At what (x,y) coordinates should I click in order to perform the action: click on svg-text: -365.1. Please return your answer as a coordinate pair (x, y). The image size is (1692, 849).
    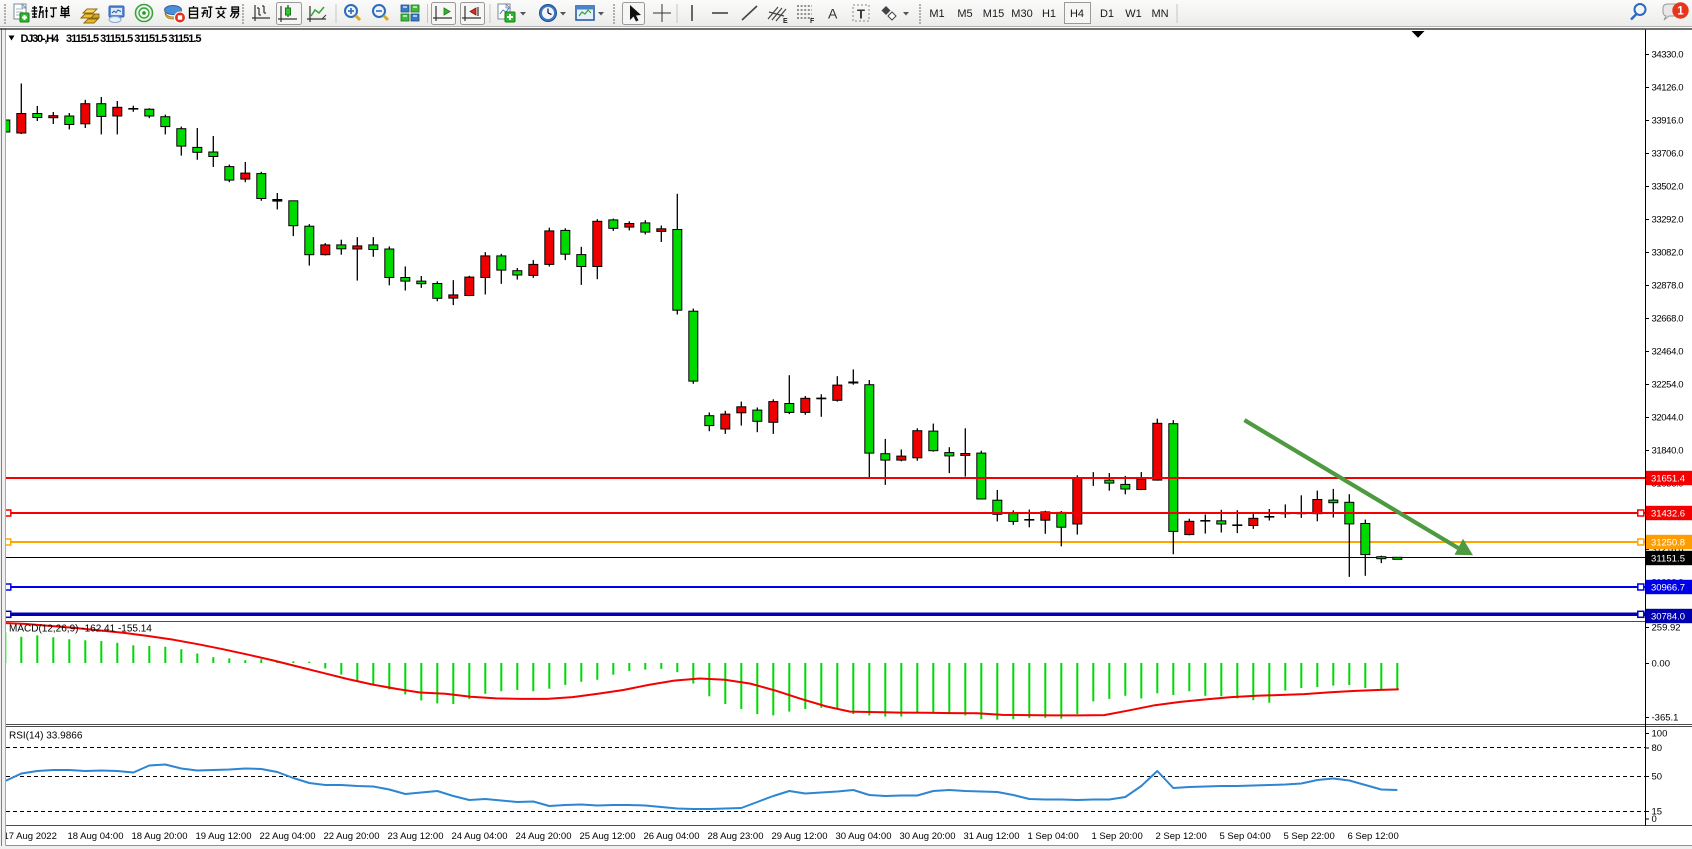
    Looking at the image, I should click on (1665, 717).